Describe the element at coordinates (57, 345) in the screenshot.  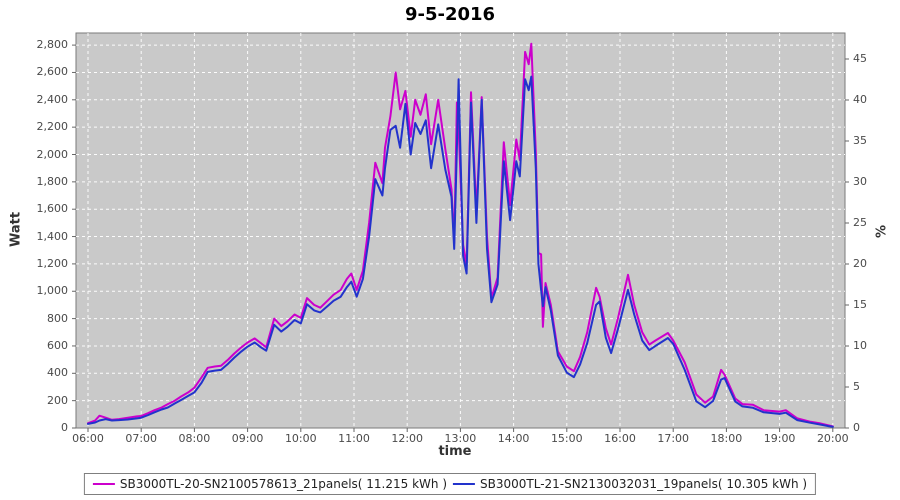
I see `y-axis-tick-label: 600` at that location.